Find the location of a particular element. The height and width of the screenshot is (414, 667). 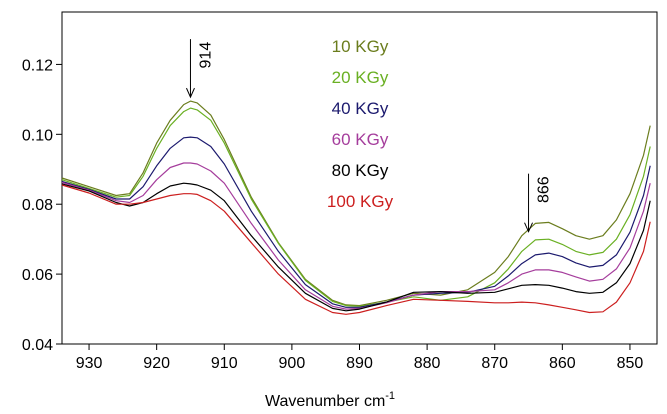

legend-entry: 40 KGy is located at coordinates (360, 108).